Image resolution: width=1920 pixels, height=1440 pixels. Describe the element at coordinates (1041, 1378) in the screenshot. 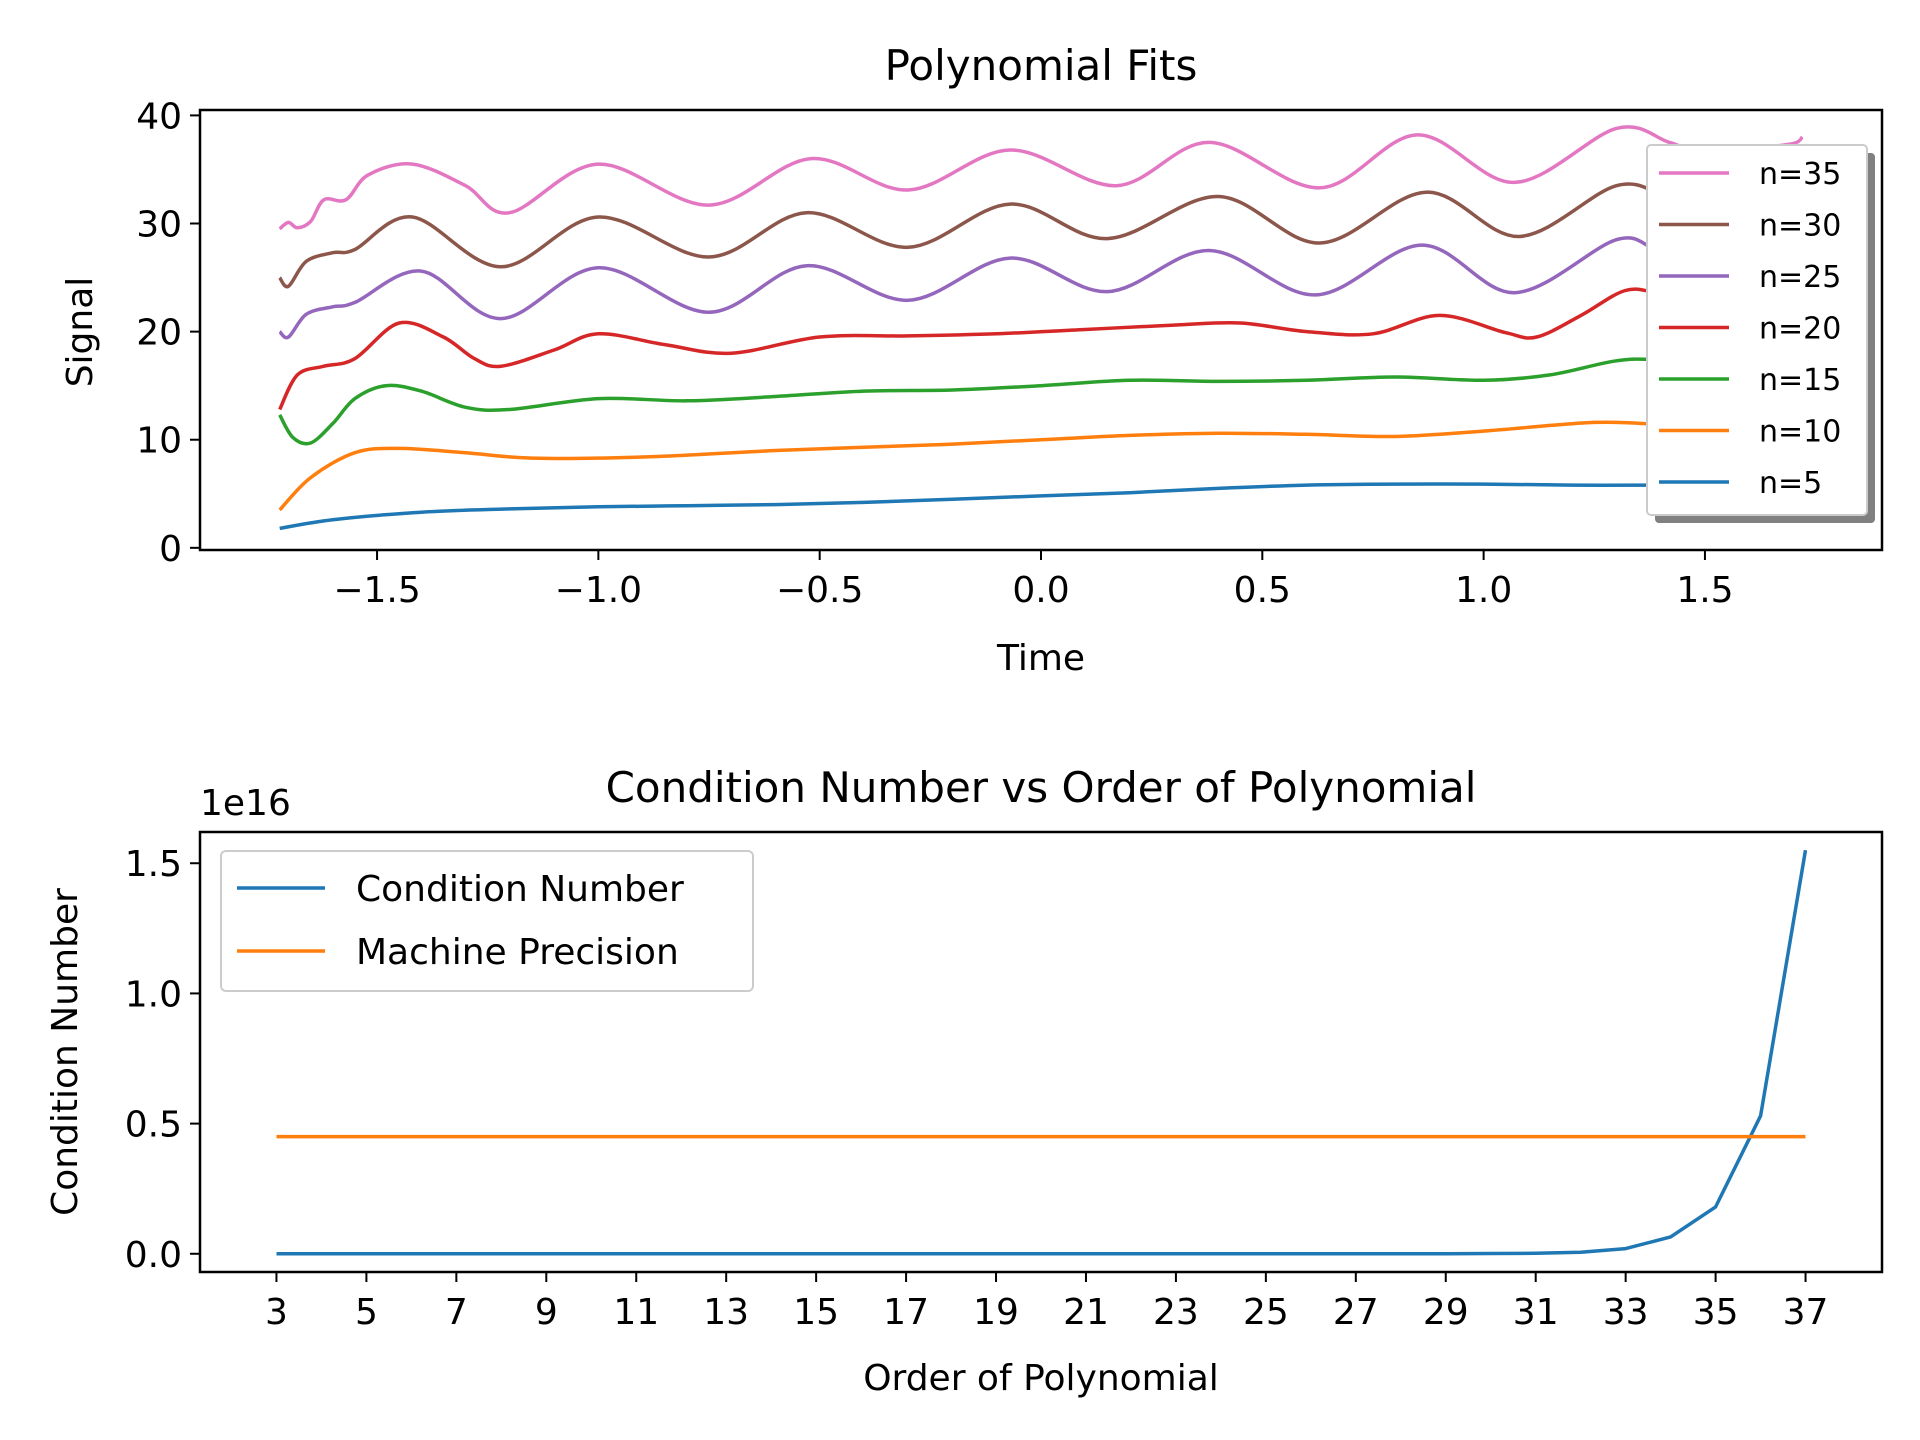

I see `bottom-chart-x-axis-label: Order of Polynomial` at that location.